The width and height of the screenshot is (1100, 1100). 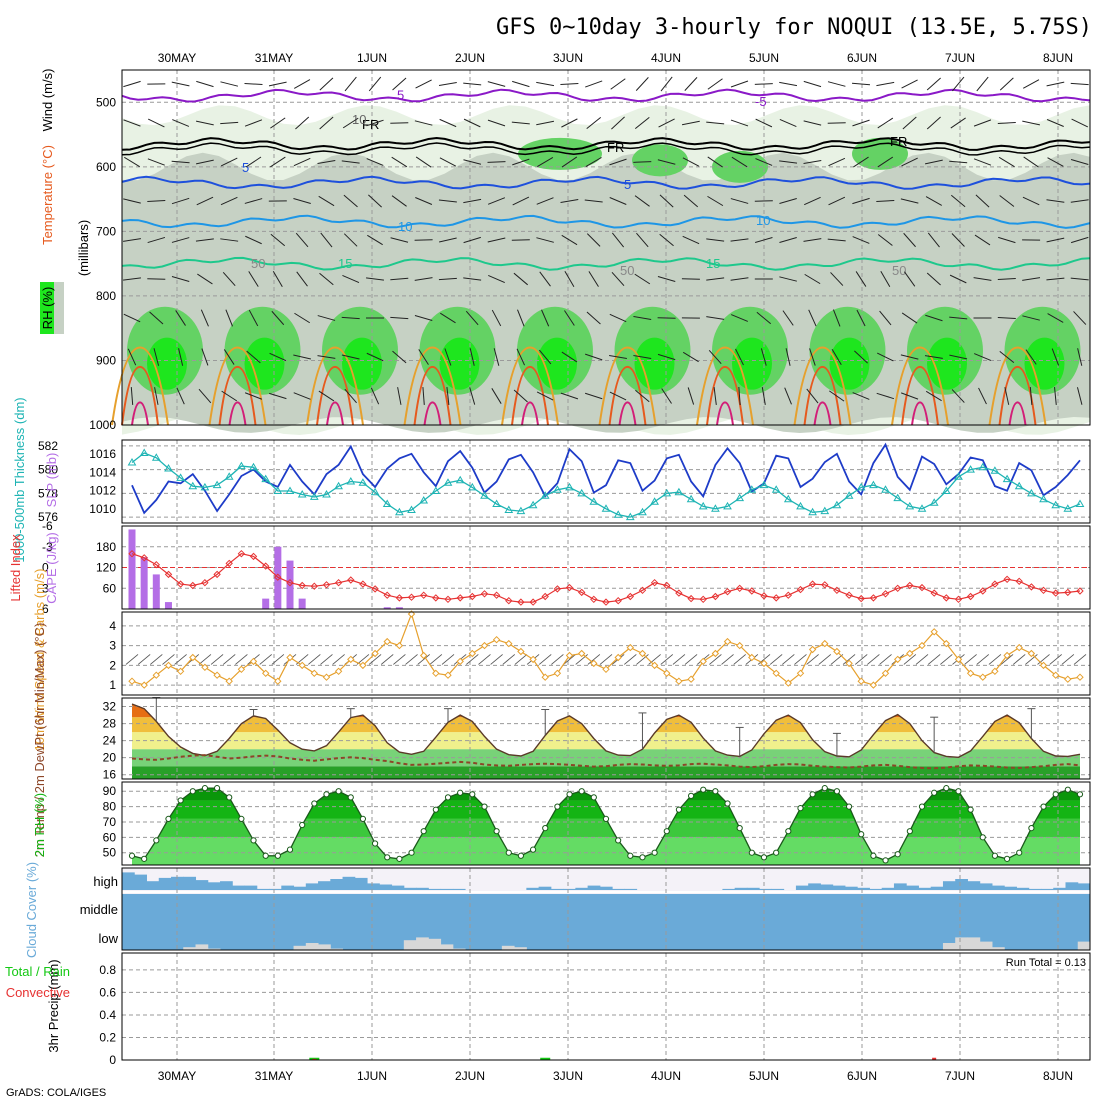 I want to click on wind-ylabel-part: Wind (m/s), so click(x=47, y=100).